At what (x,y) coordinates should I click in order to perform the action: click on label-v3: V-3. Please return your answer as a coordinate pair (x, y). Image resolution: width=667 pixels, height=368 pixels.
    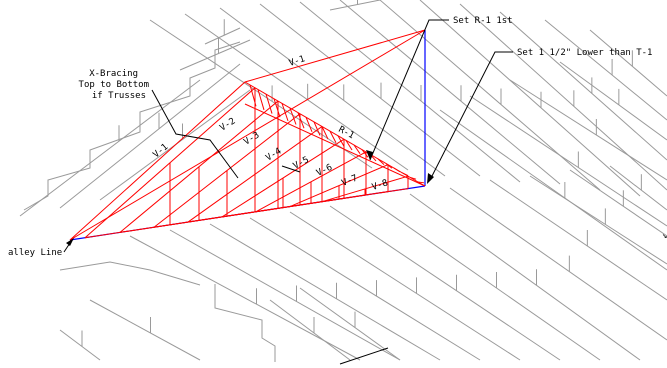
    Looking at the image, I should click on (251, 138).